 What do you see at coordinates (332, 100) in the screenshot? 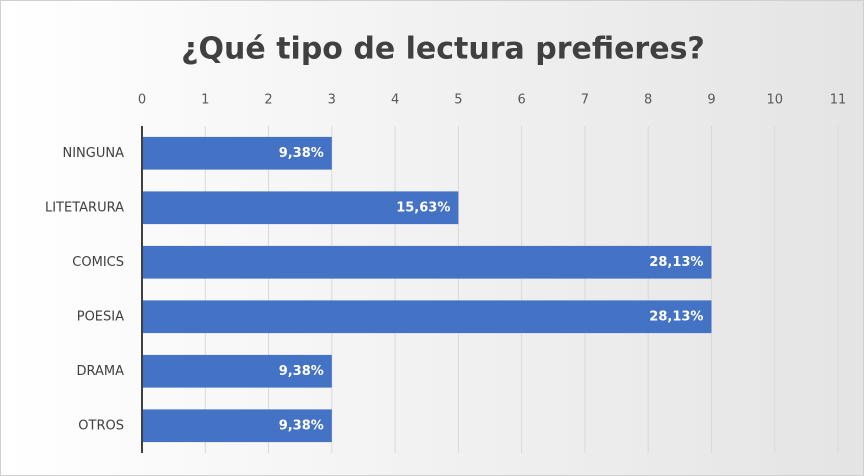
I see `x-tick-label: 3` at bounding box center [332, 100].